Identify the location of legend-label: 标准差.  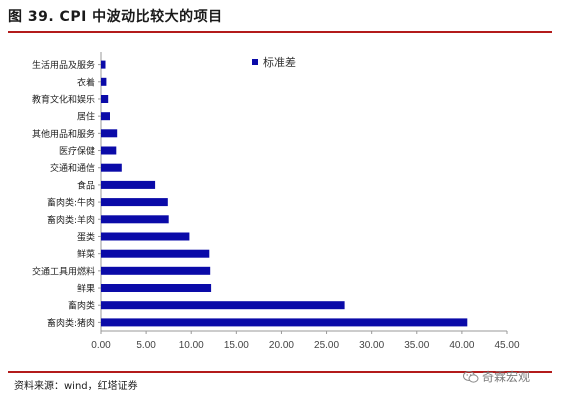
(279, 62).